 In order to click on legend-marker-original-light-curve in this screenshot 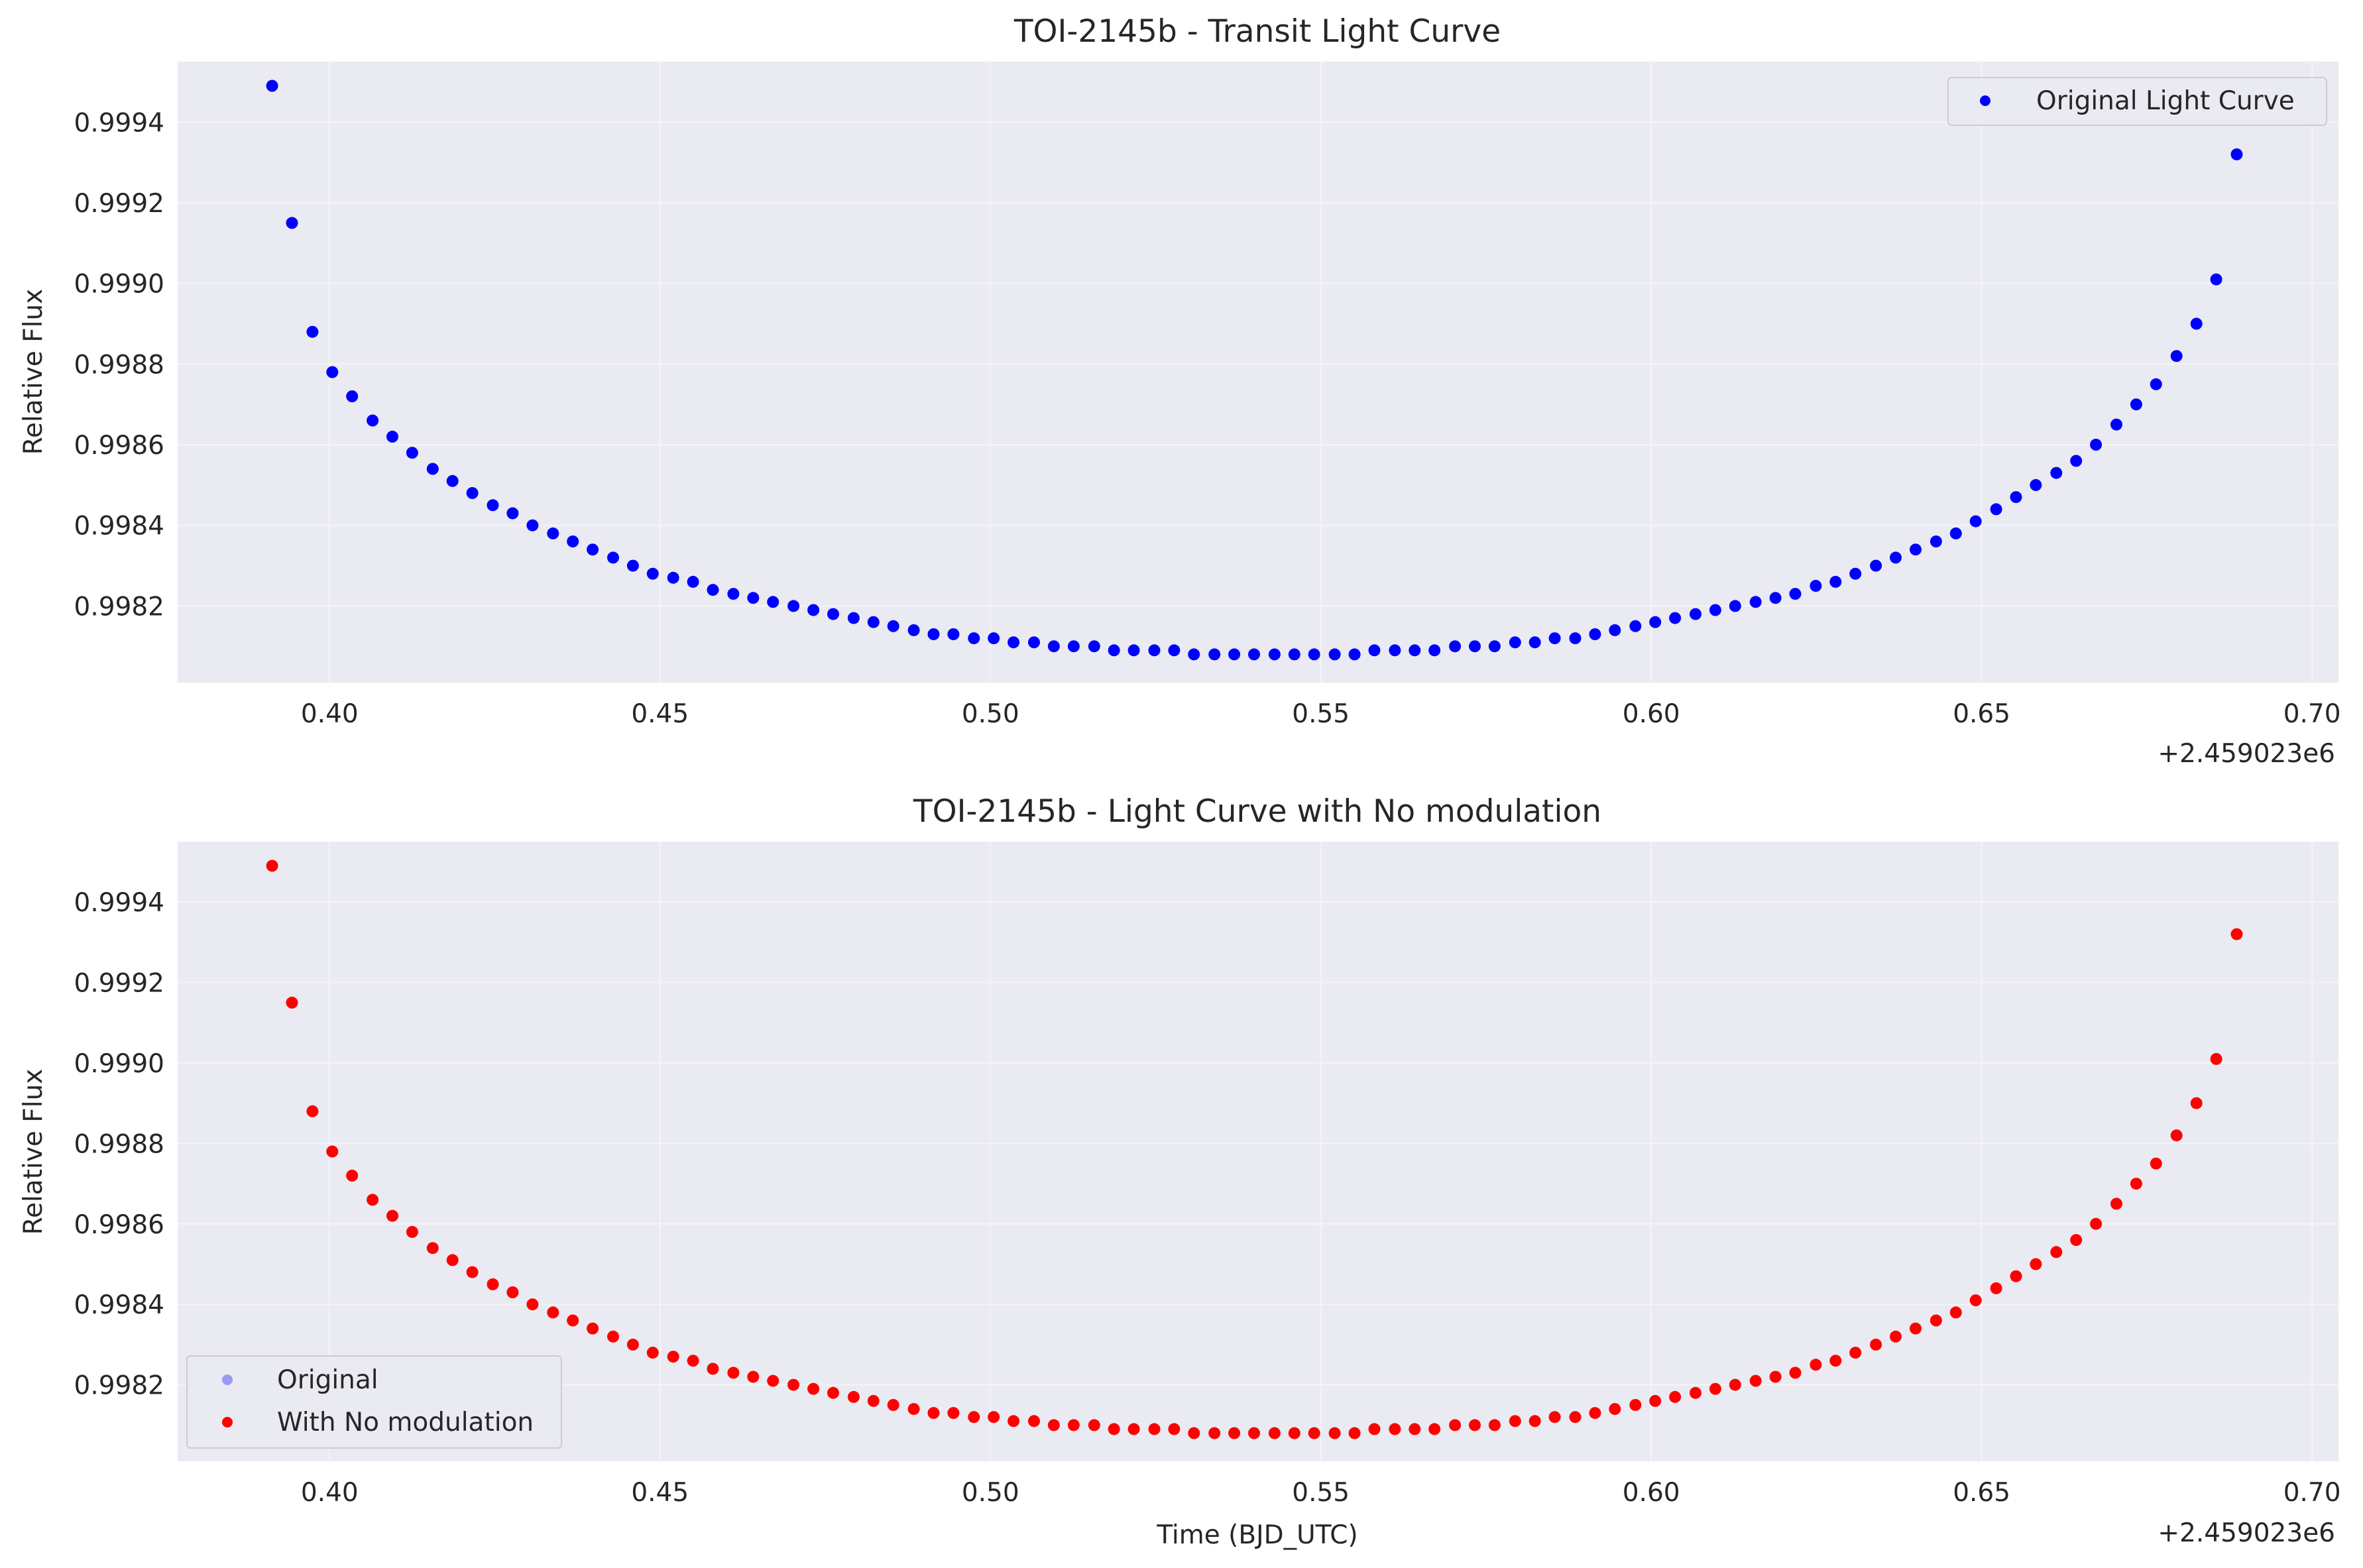, I will do `click(1985, 100)`.